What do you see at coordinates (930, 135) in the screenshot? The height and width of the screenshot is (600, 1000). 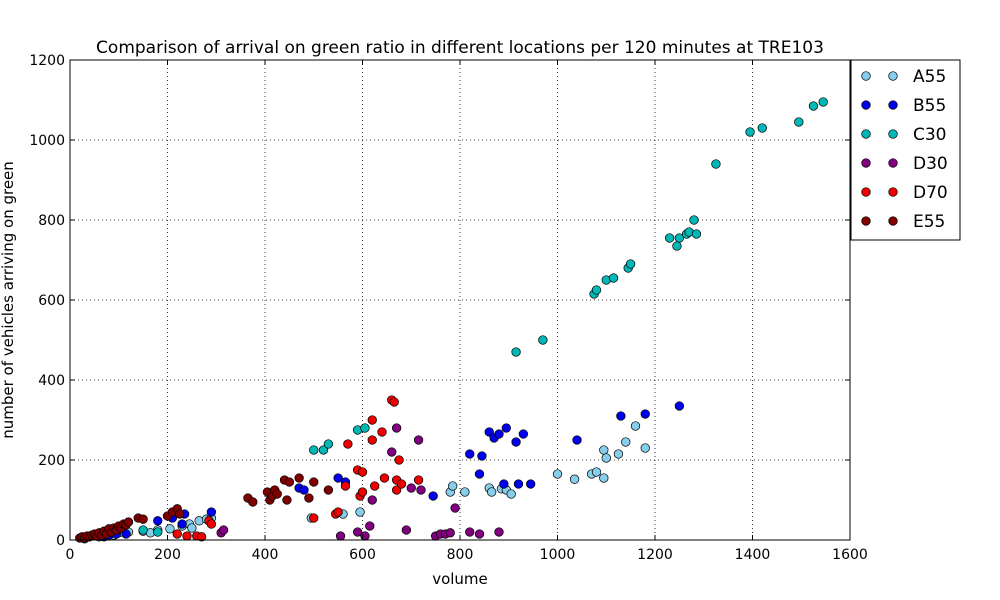 I see `legend-label: C30` at bounding box center [930, 135].